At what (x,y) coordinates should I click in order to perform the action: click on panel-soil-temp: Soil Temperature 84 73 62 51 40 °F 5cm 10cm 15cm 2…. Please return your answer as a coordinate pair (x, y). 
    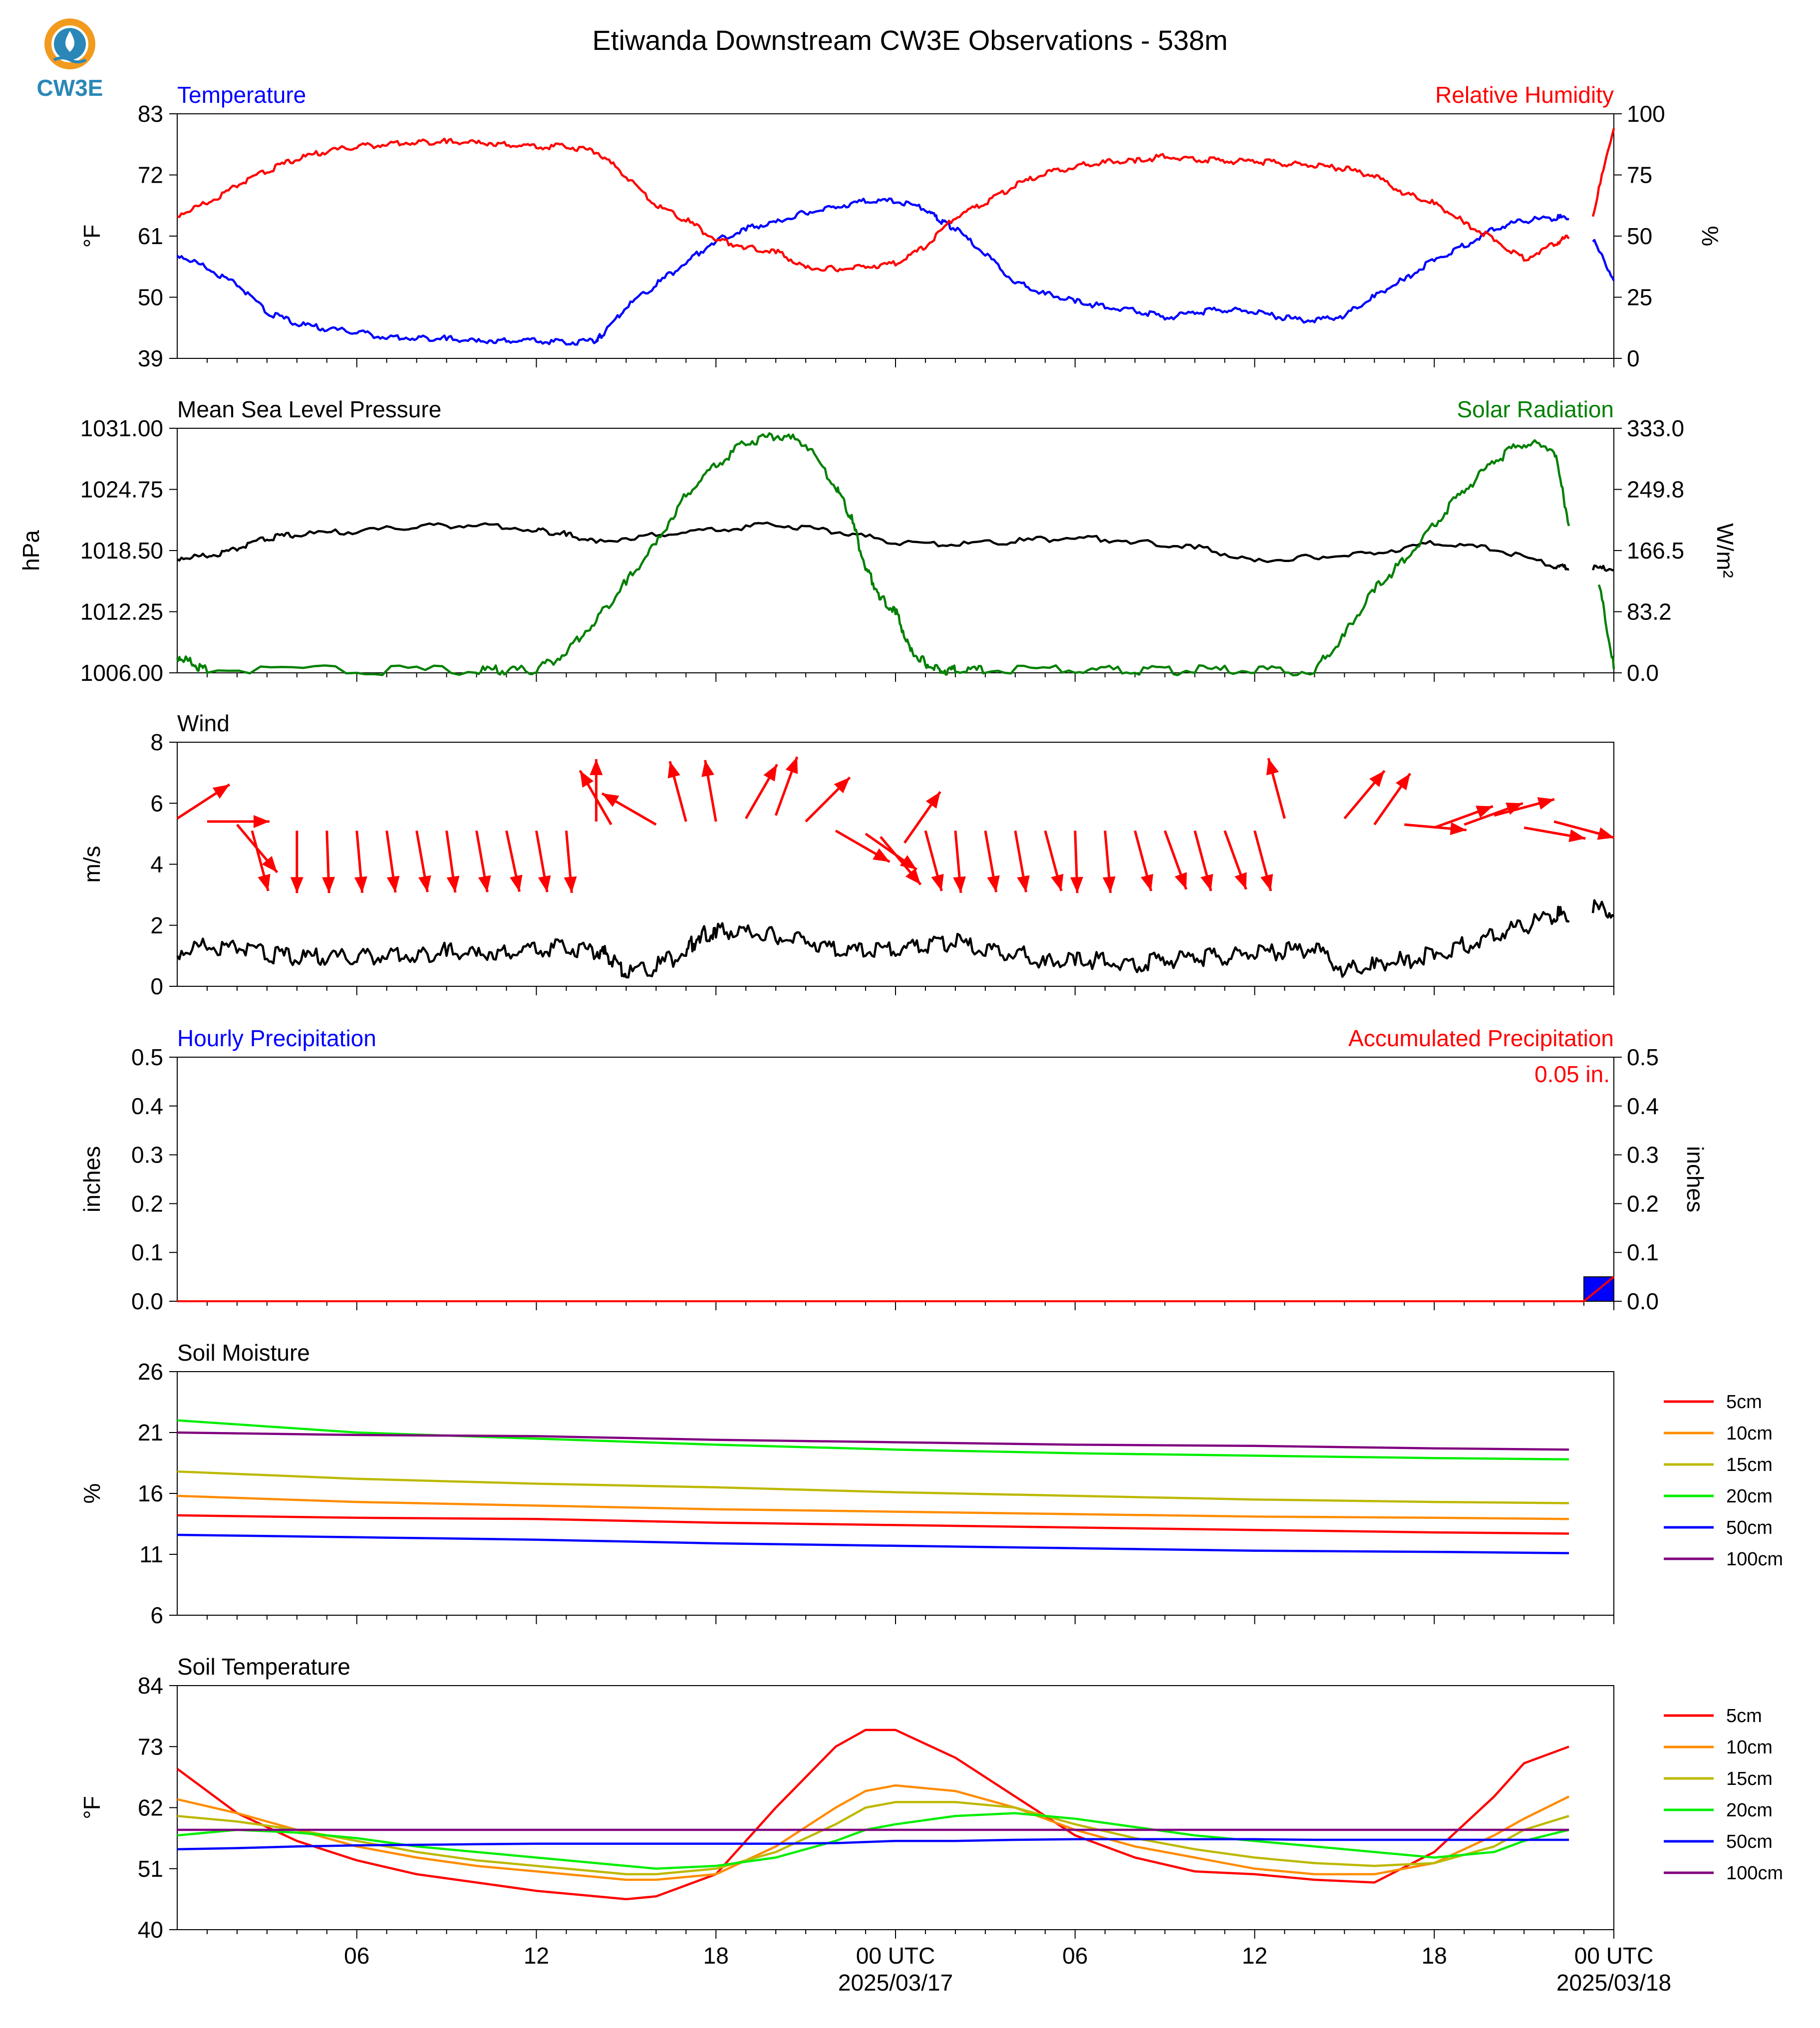
    Looking at the image, I should click on (931, 1798).